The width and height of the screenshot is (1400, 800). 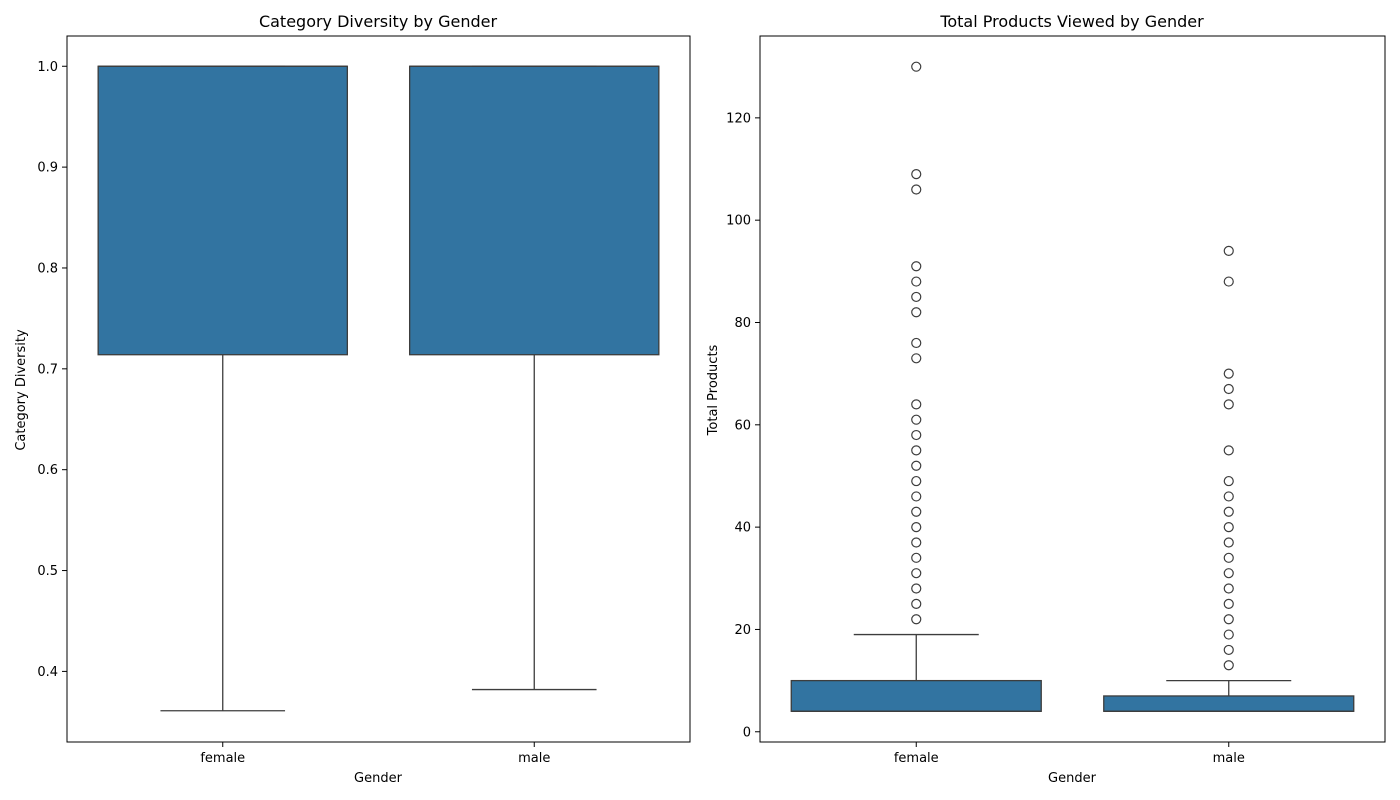 What do you see at coordinates (47, 168) in the screenshot?
I see `y-tick-label: 0.9` at bounding box center [47, 168].